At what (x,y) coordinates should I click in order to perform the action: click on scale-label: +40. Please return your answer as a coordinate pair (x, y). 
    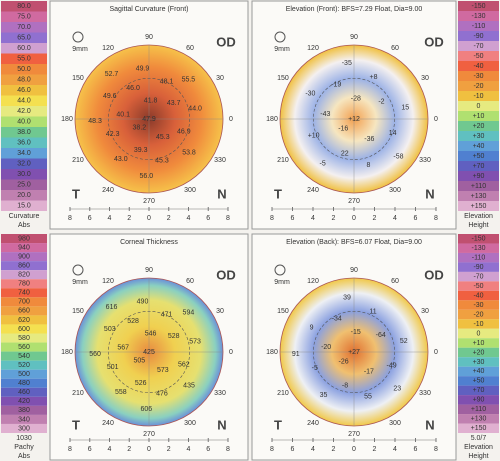
    Looking at the image, I should click on (479, 146).